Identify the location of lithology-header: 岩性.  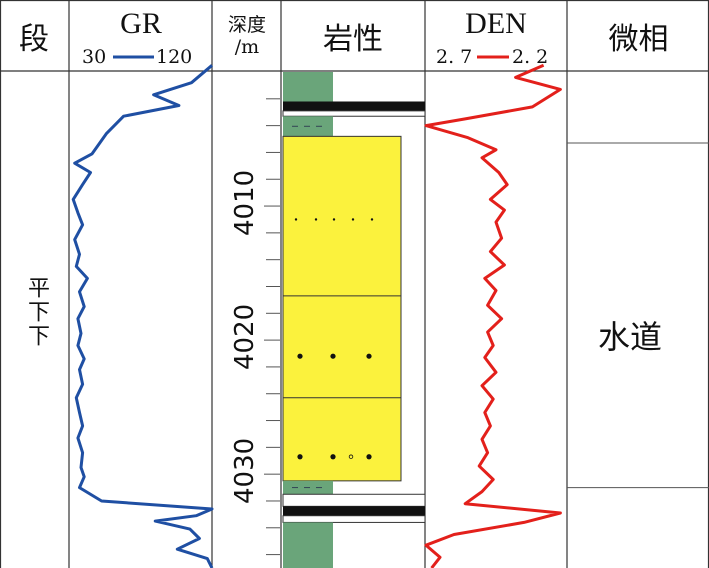
(353, 39).